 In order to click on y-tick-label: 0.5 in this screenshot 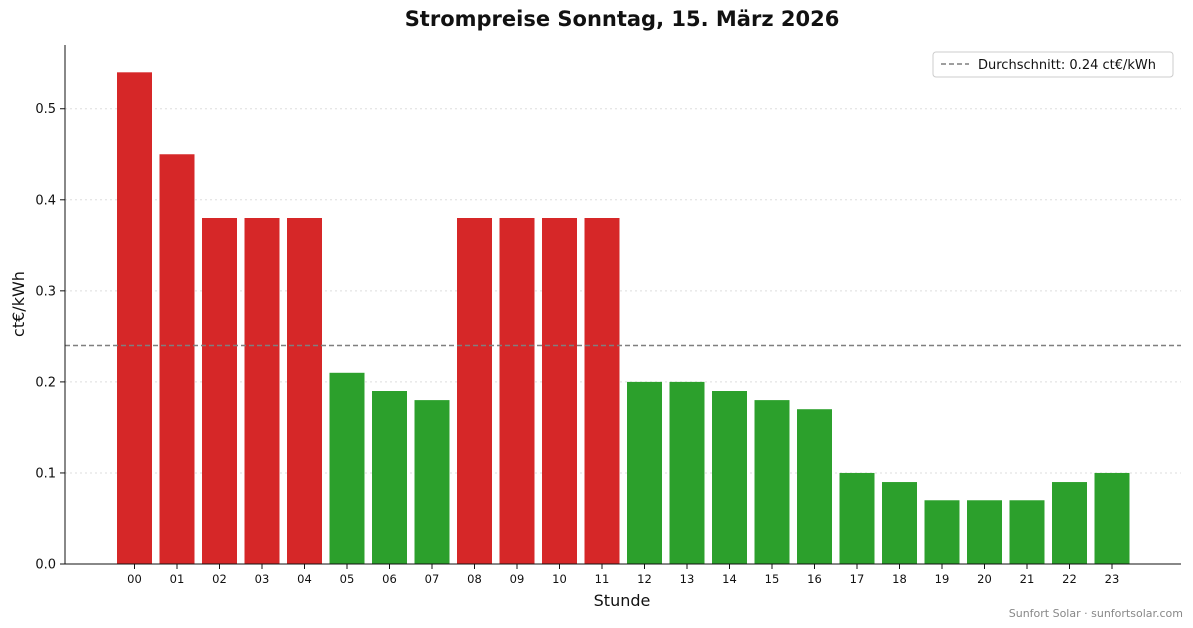, I will do `click(45, 109)`.